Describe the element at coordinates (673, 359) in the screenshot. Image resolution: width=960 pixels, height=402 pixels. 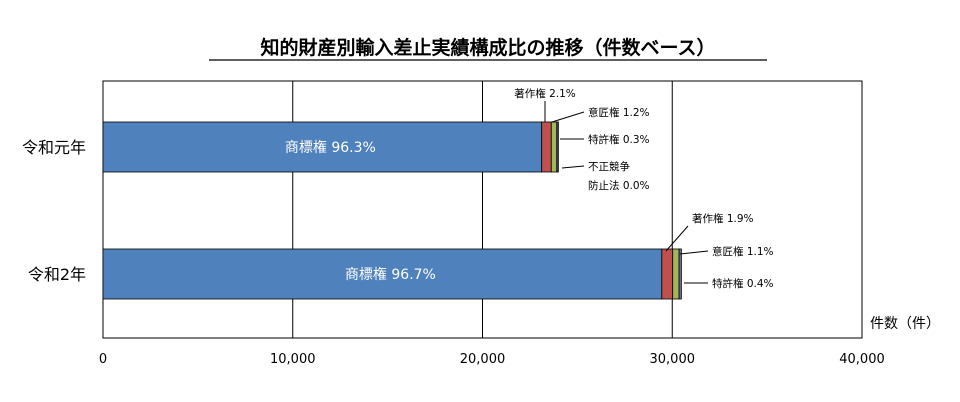
I see `x-tick-label: 30,000` at that location.